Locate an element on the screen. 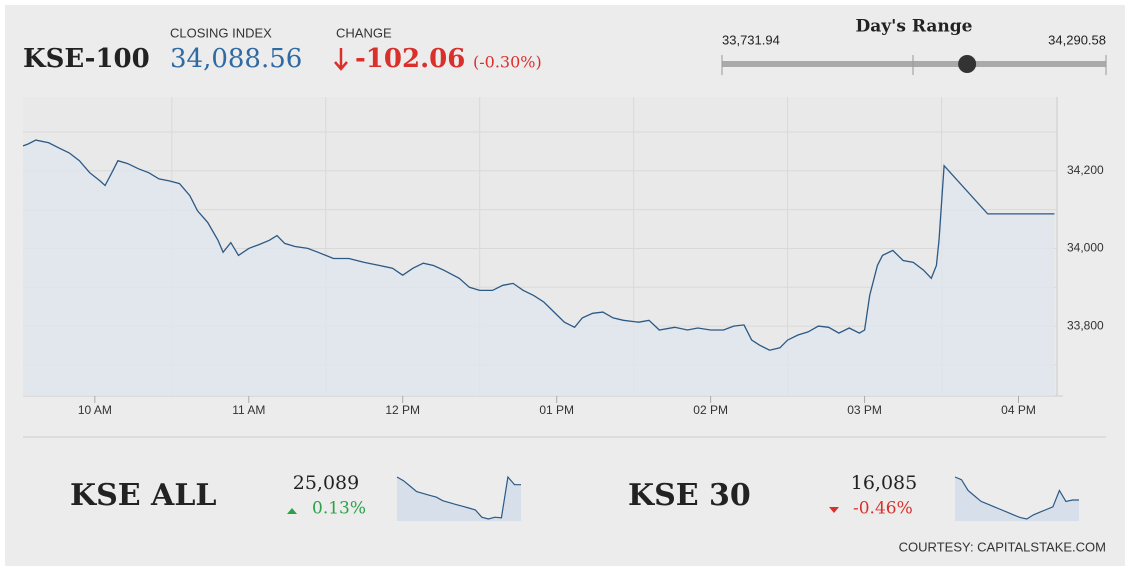 This screenshot has width=1131, height=571. change-label: CHANGE is located at coordinates (364, 32).